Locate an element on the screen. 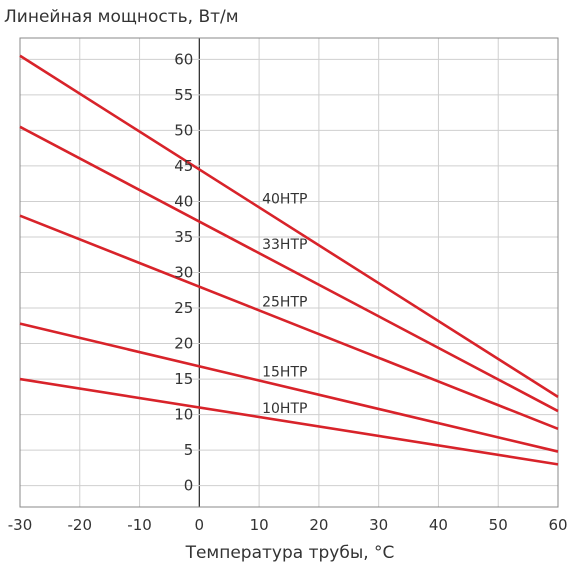  x-tick-label: -10 is located at coordinates (139, 525).